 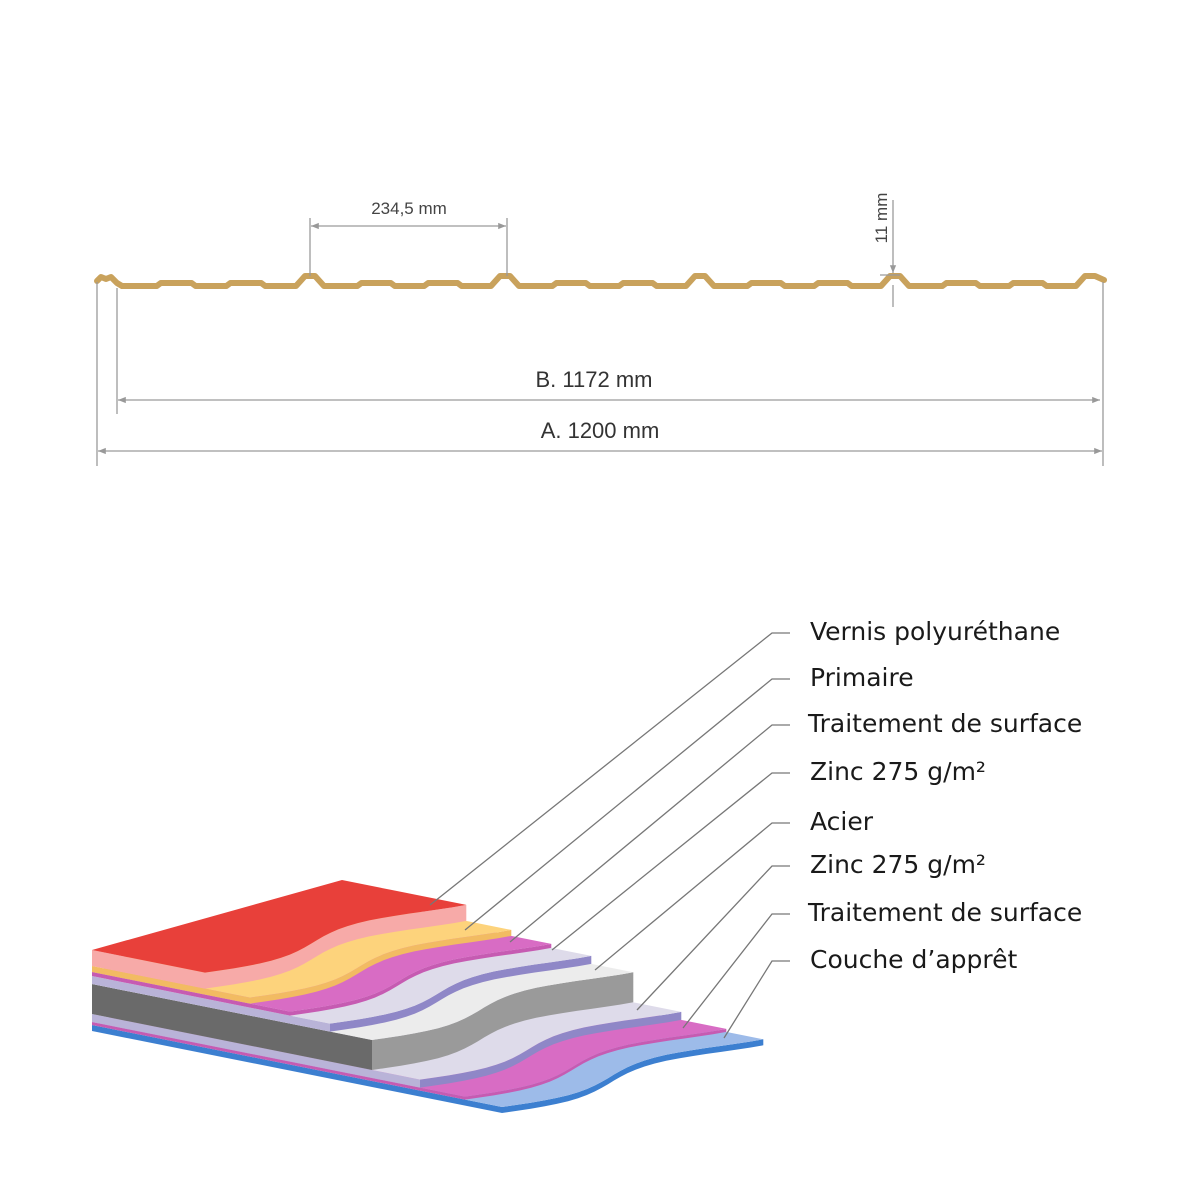 I want to click on layer-traitement-surface-bottom-front-face, so click(x=278, y=1061).